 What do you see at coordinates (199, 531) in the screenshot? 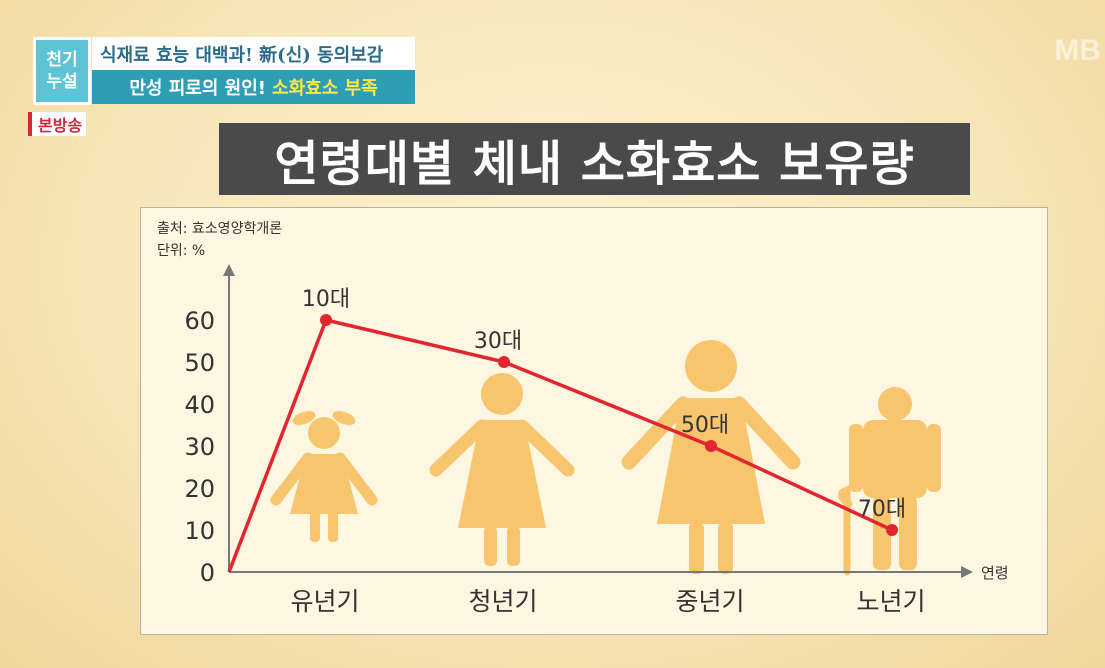
I see `y-tick-label: 10` at bounding box center [199, 531].